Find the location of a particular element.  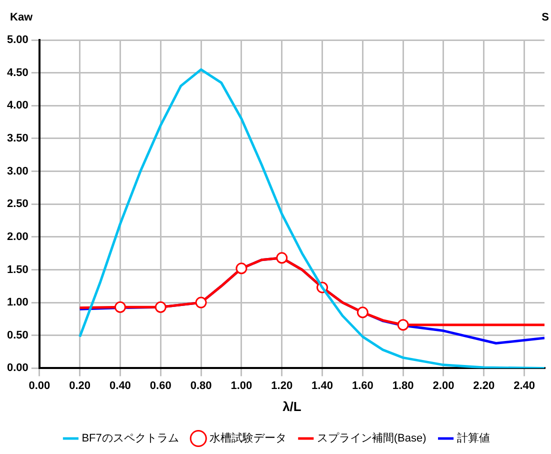

y-tick-label: 1.50 is located at coordinates (17, 270).